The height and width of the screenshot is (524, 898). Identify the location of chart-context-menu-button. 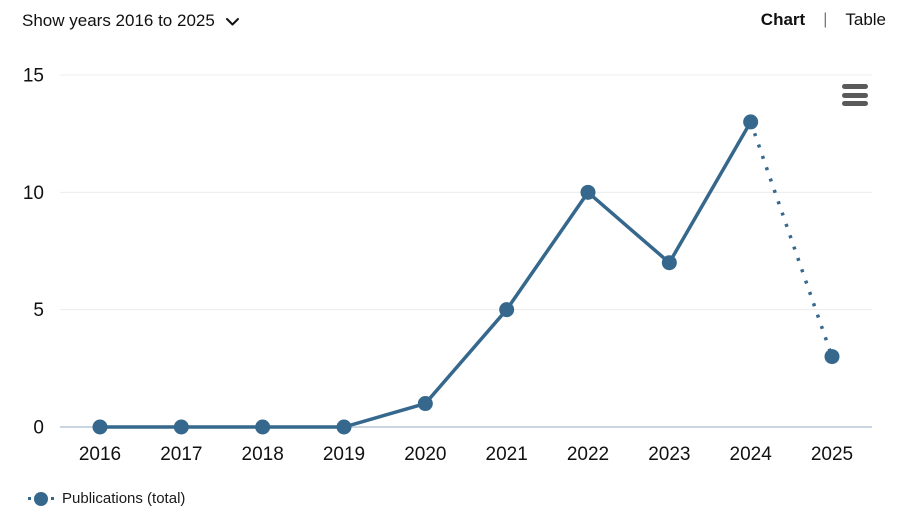
(855, 95).